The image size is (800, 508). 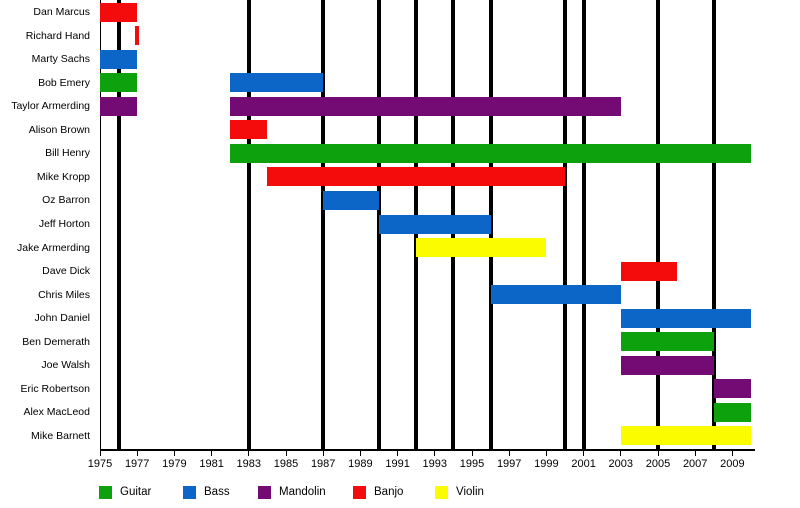 What do you see at coordinates (61, 12) in the screenshot?
I see `member-name-label: Dan Marcus` at bounding box center [61, 12].